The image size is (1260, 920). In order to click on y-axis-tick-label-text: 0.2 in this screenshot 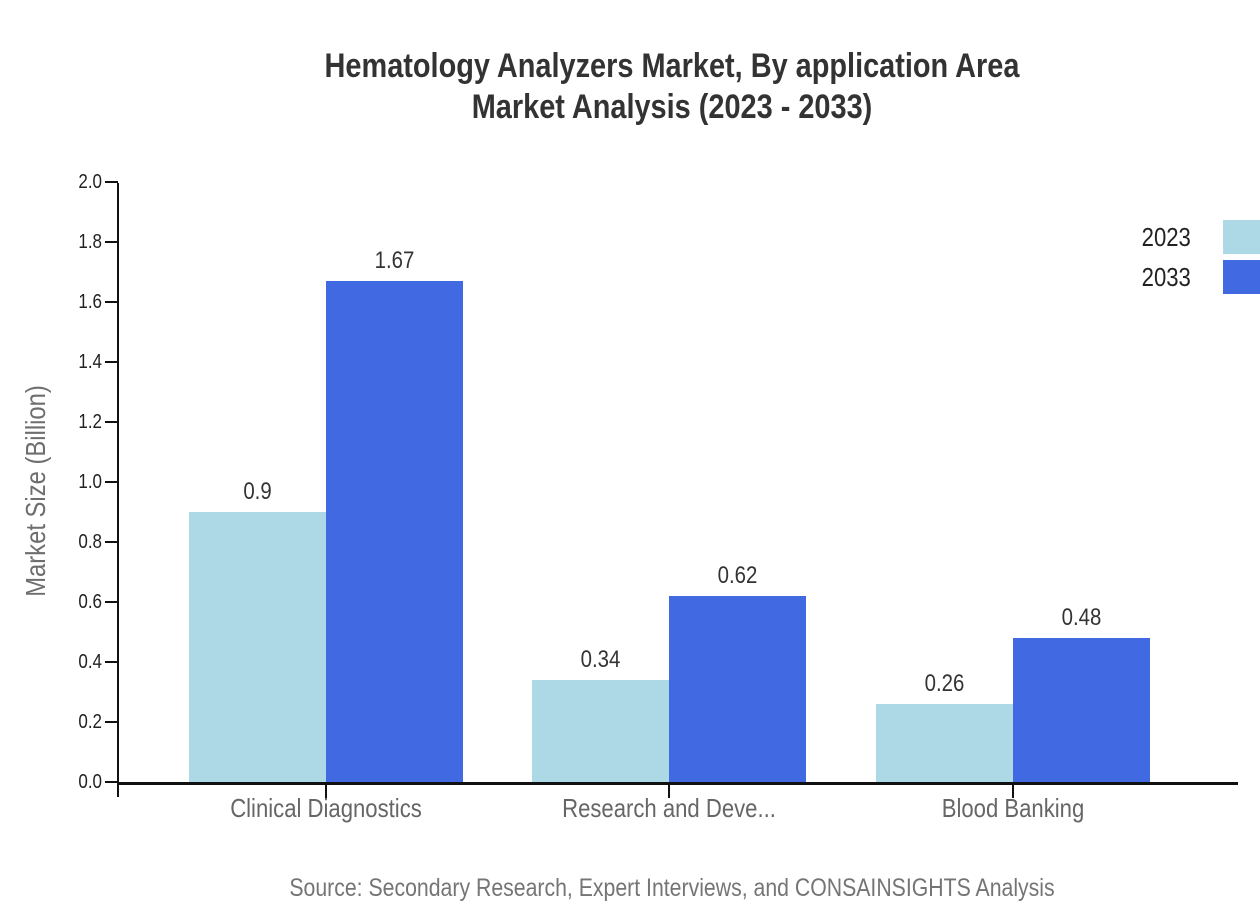, I will do `click(90, 722)`.